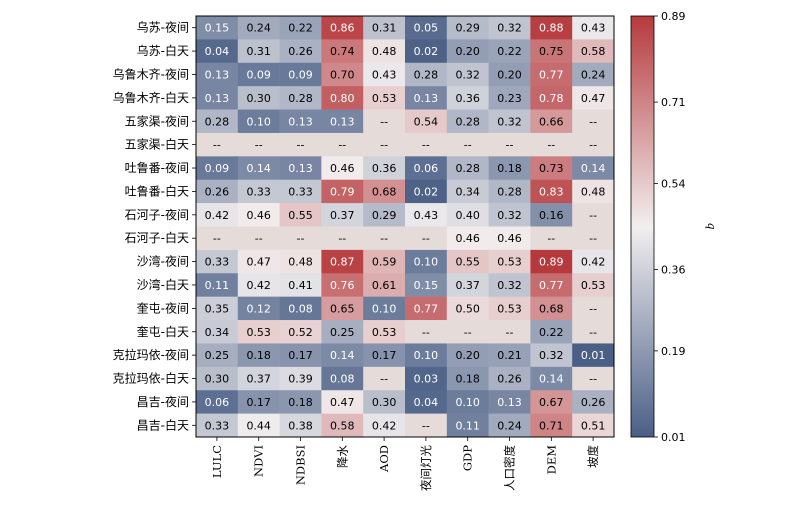 The image size is (800, 508). I want to click on cell-value-label: 0.21, so click(509, 355).